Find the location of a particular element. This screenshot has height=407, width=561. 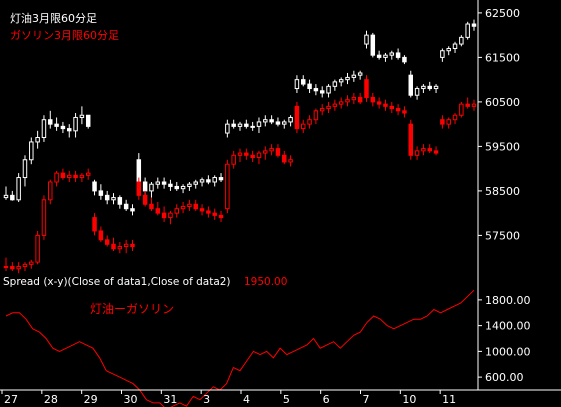

y-tick-label: 60500 is located at coordinates (502, 102).